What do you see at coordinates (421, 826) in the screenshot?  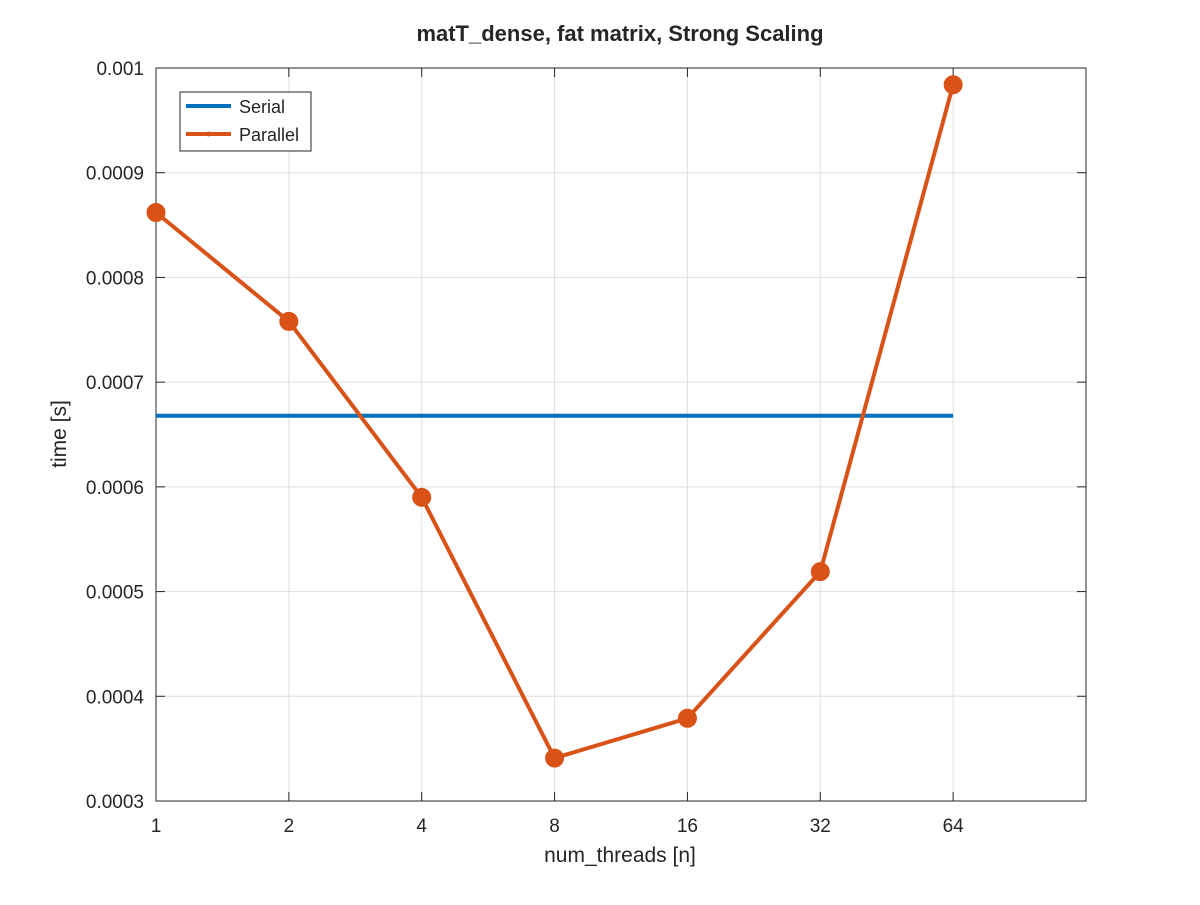 I see `x-tick-label: 4` at bounding box center [421, 826].